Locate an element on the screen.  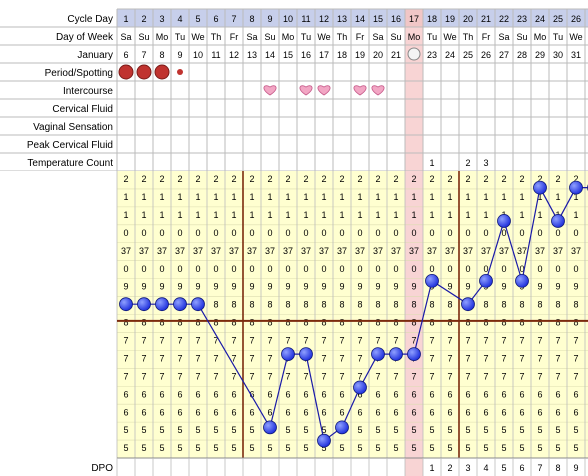
dpo-cell: 8 is located at coordinates (557, 468).